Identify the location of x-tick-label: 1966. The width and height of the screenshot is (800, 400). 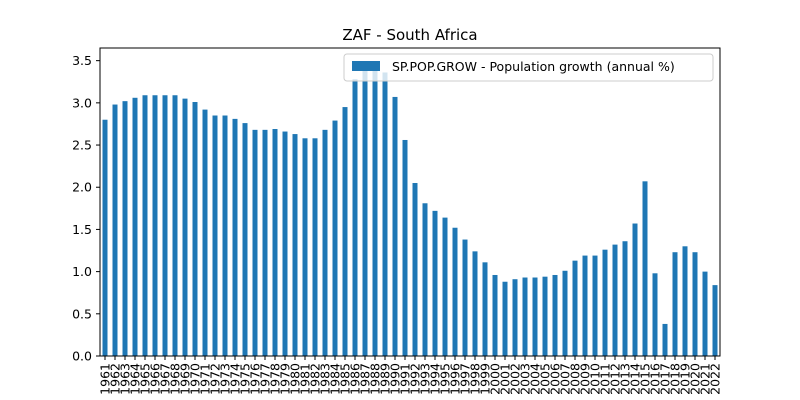
(155, 379).